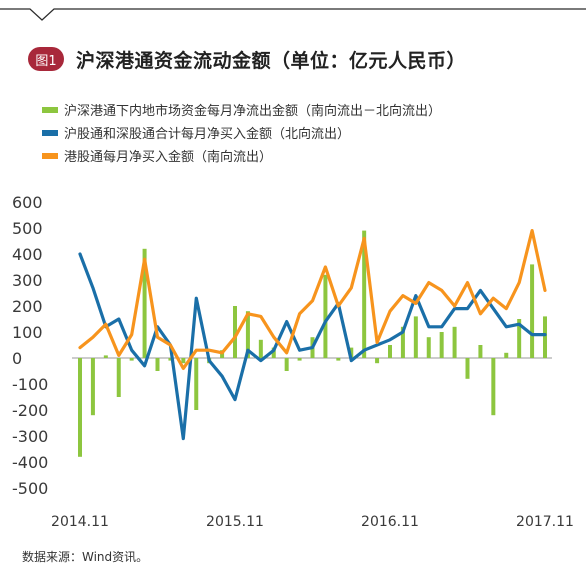  Describe the element at coordinates (168, 157) in the screenshot. I see `legend-label-southbound: 港股通每月净买入金额（南向流出）` at that location.